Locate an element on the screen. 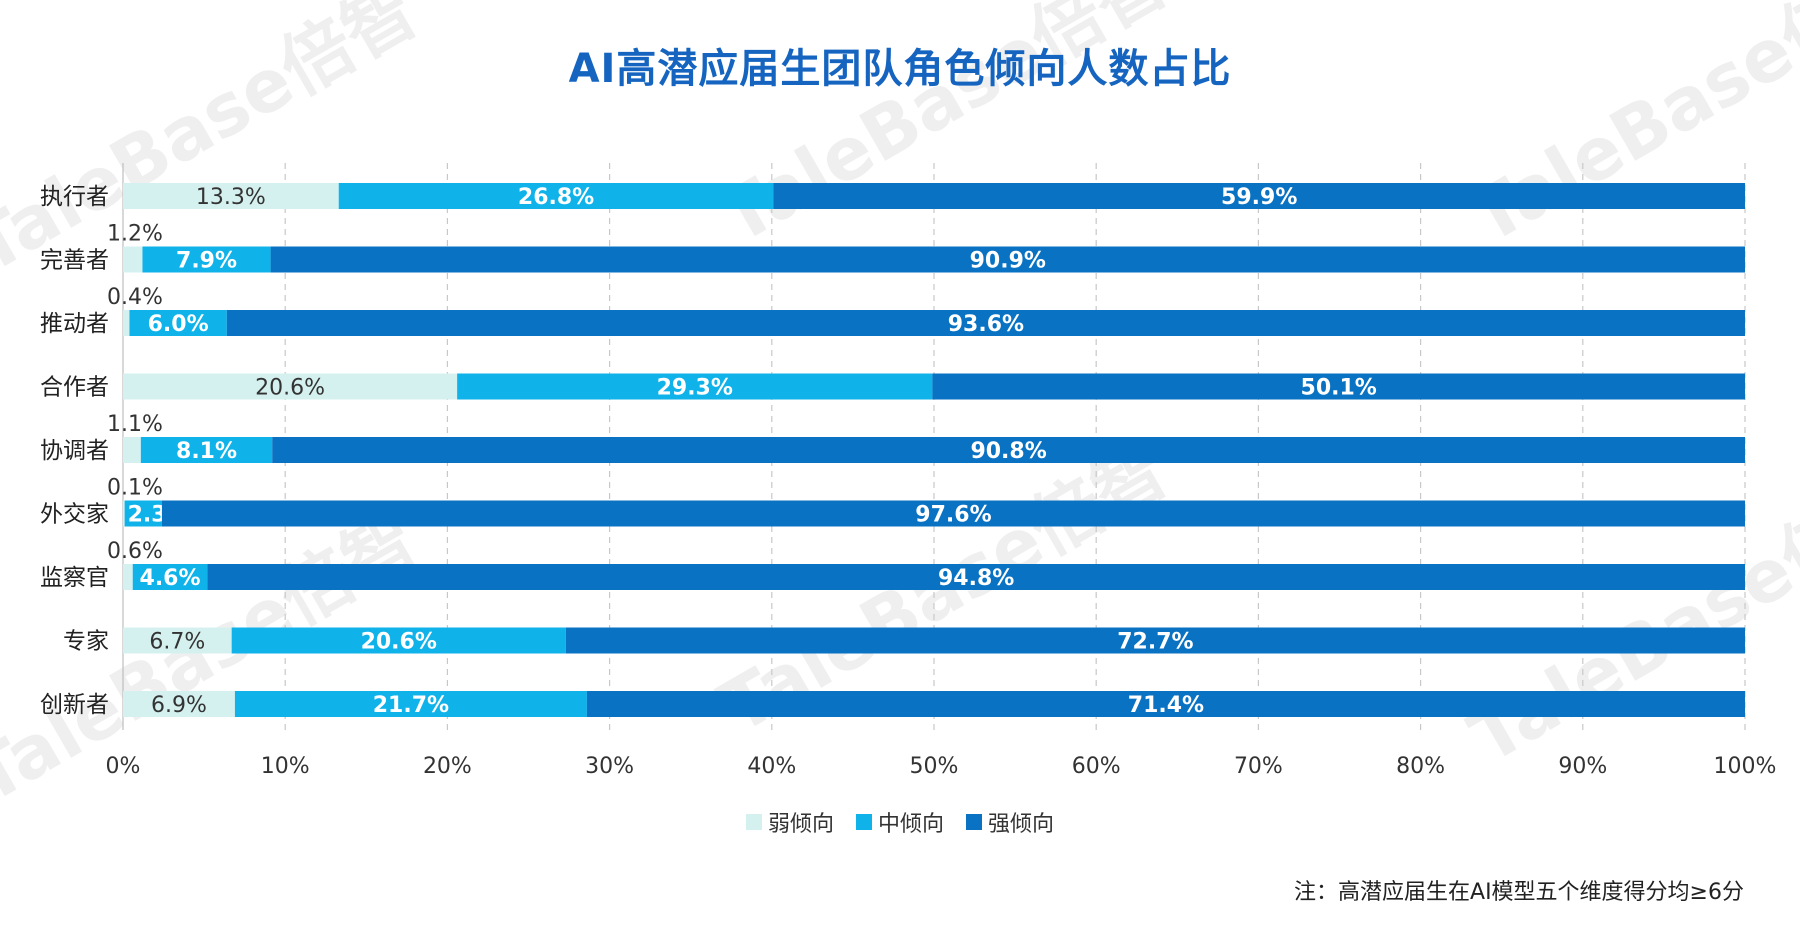  x-tick-label: 60% is located at coordinates (1096, 766).